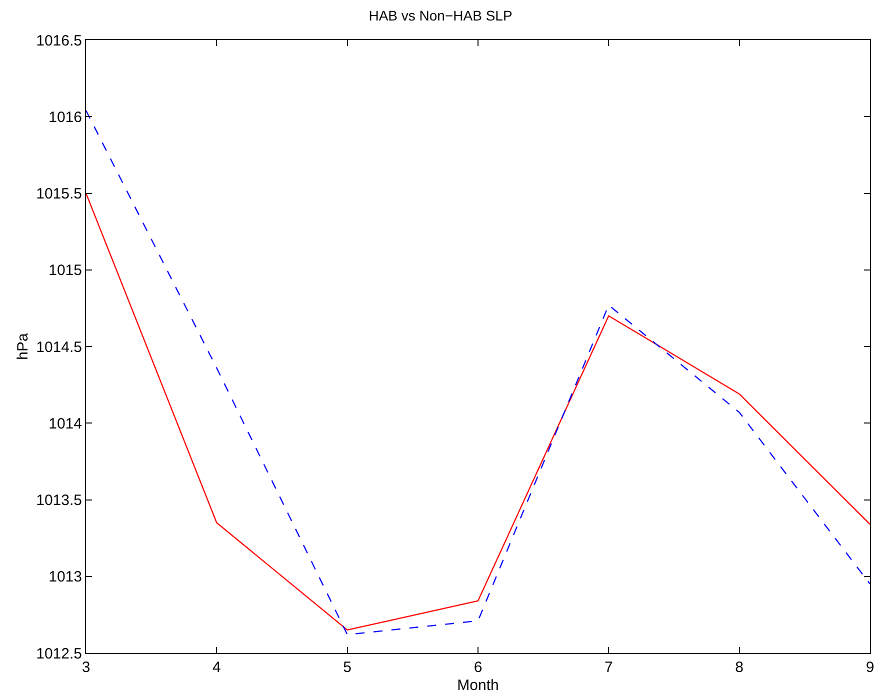 The width and height of the screenshot is (881, 698). What do you see at coordinates (59, 347) in the screenshot?
I see `y-tick-label: 1014.5` at bounding box center [59, 347].